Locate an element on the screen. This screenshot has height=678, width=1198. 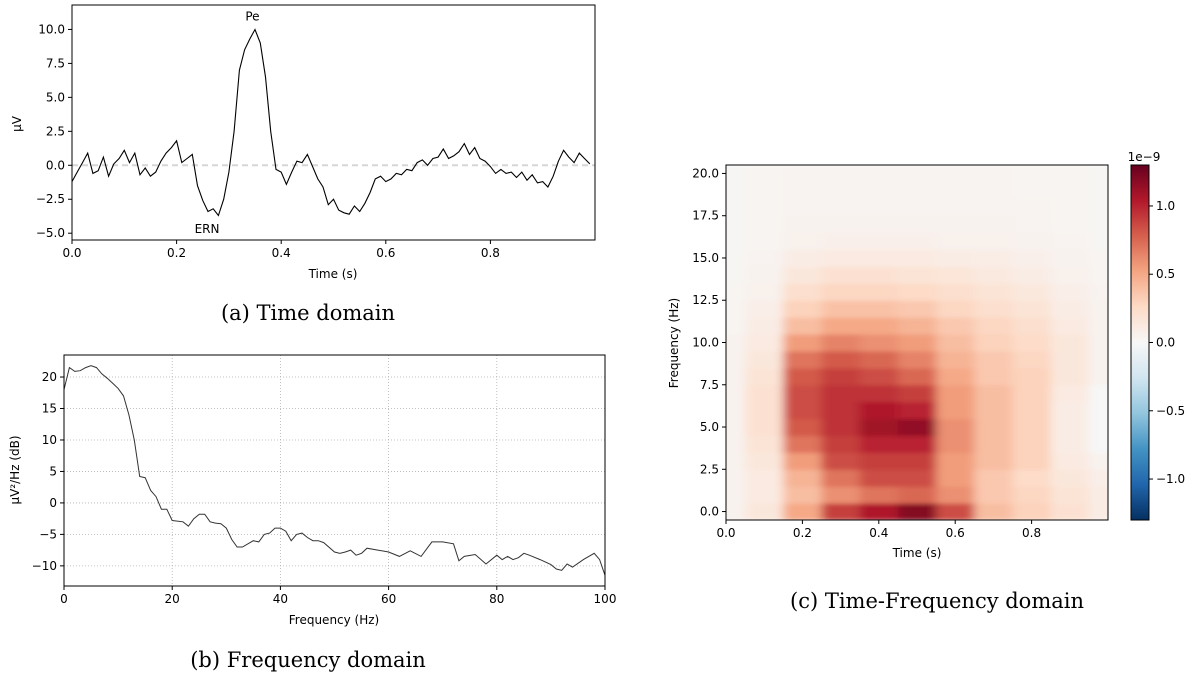
1-y-tick-label: 0 is located at coordinates (53, 503).